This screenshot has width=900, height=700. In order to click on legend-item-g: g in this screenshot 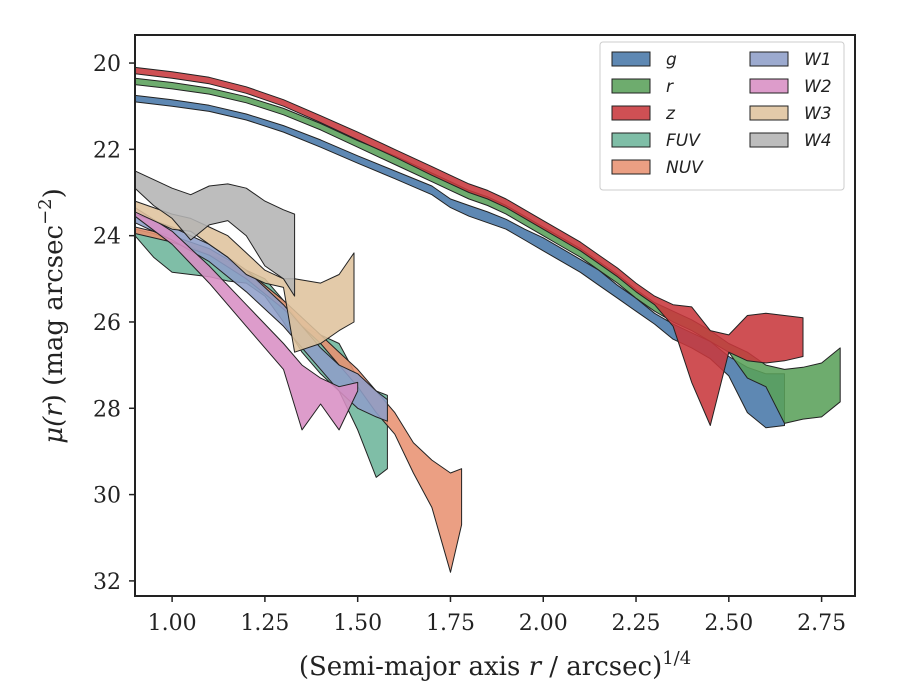, I will do `click(644, 60)`.